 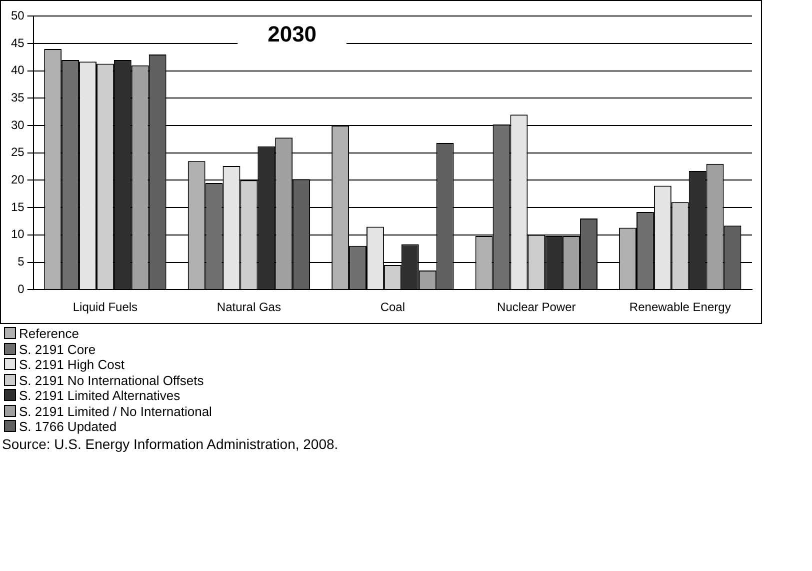 I want to click on y-tick-label: 45, so click(x=17, y=43).